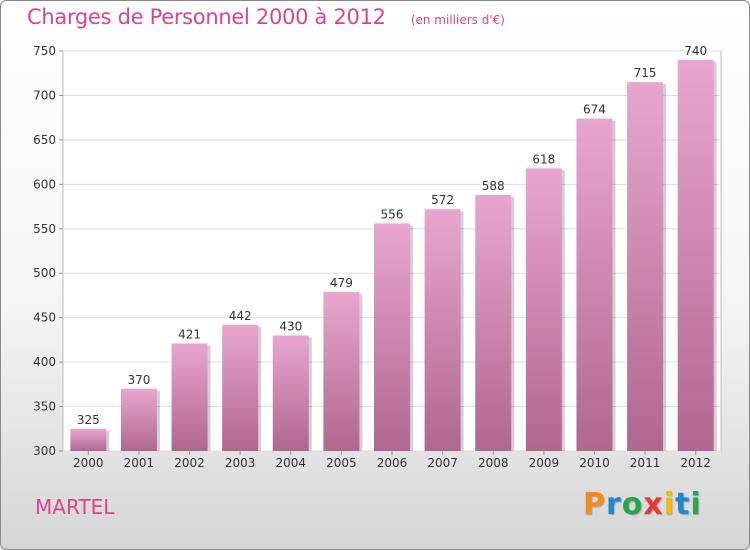 This screenshot has width=750, height=550. What do you see at coordinates (44, 451) in the screenshot?
I see `y-tick-label: 300` at bounding box center [44, 451].